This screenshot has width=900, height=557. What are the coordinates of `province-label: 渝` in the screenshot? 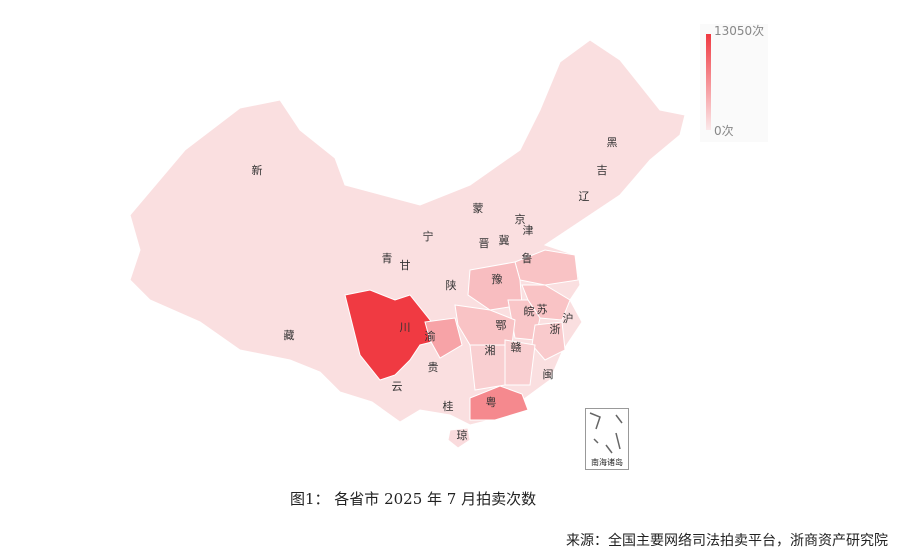 It's located at (430, 336).